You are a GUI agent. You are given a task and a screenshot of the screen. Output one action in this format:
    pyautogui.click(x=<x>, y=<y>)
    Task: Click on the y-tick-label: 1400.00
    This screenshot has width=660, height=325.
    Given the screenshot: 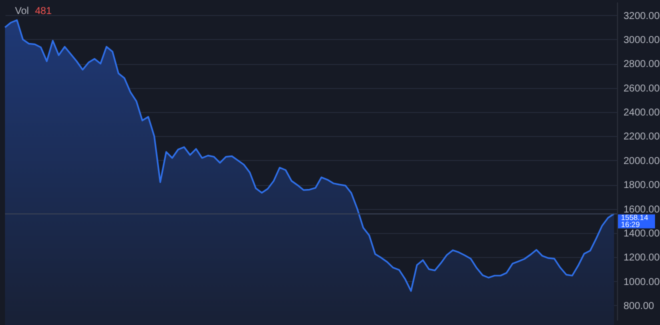 What is the action you would take?
    pyautogui.click(x=642, y=234)
    